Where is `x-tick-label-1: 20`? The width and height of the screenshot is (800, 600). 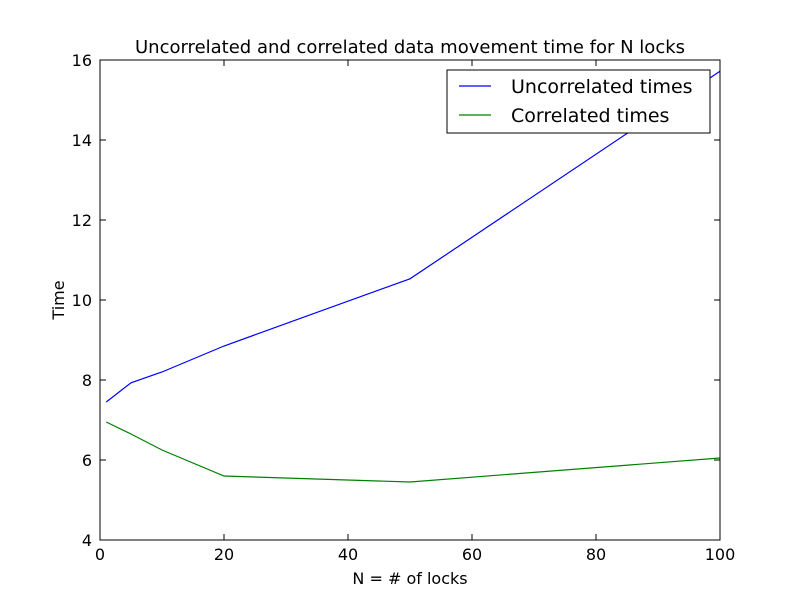 x-tick-label-1: 20 is located at coordinates (224, 554).